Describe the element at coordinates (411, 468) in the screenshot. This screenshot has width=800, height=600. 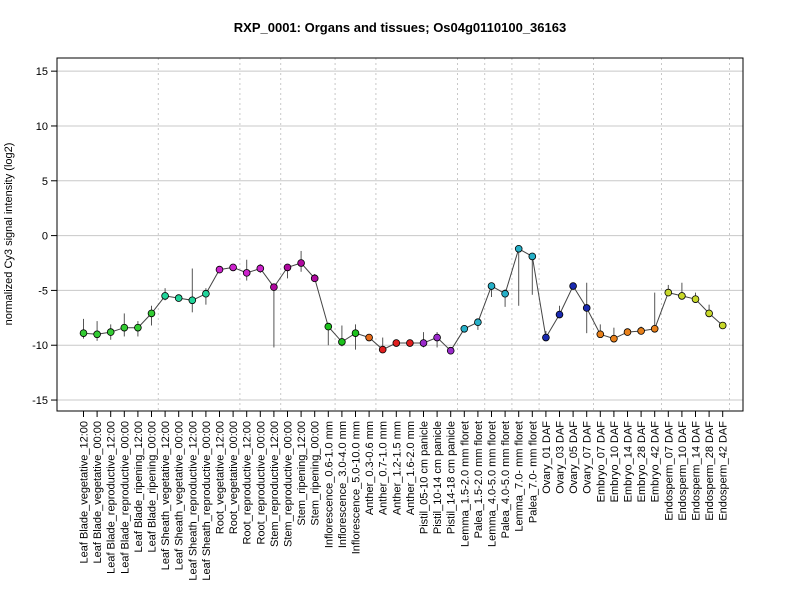
I see `x-tick-label: Anther_1.6-2.0 mm` at that location.